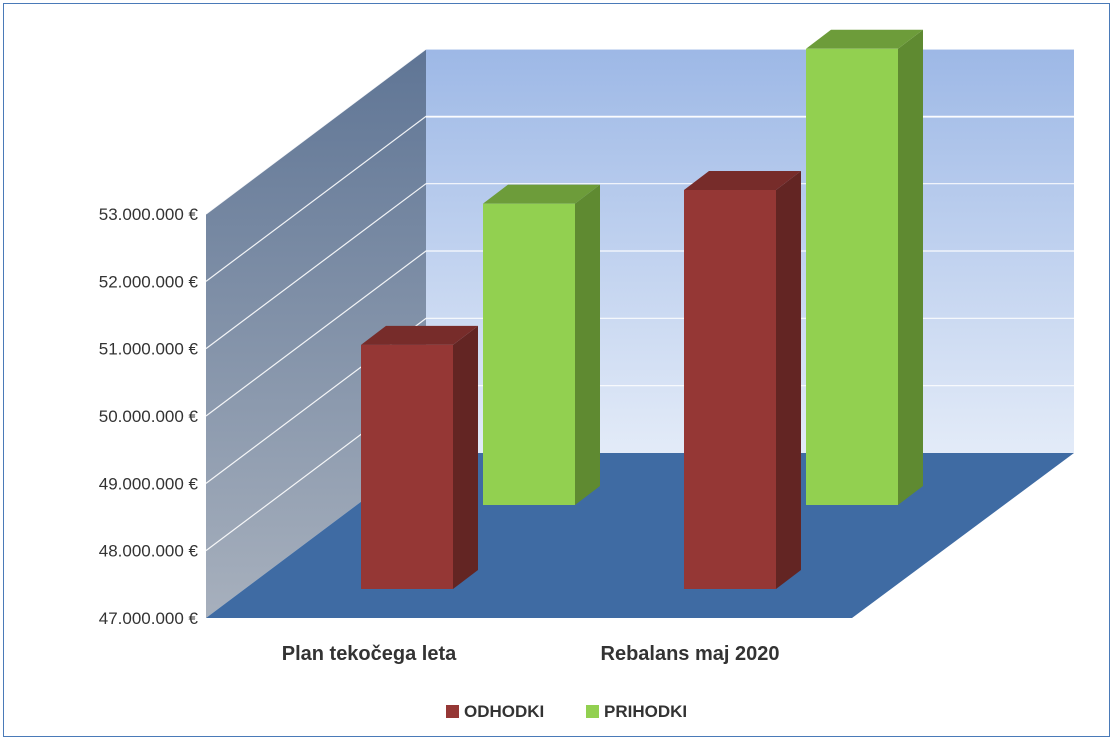  I want to click on y-tick-label: 47.000.000 €, so click(149, 618).